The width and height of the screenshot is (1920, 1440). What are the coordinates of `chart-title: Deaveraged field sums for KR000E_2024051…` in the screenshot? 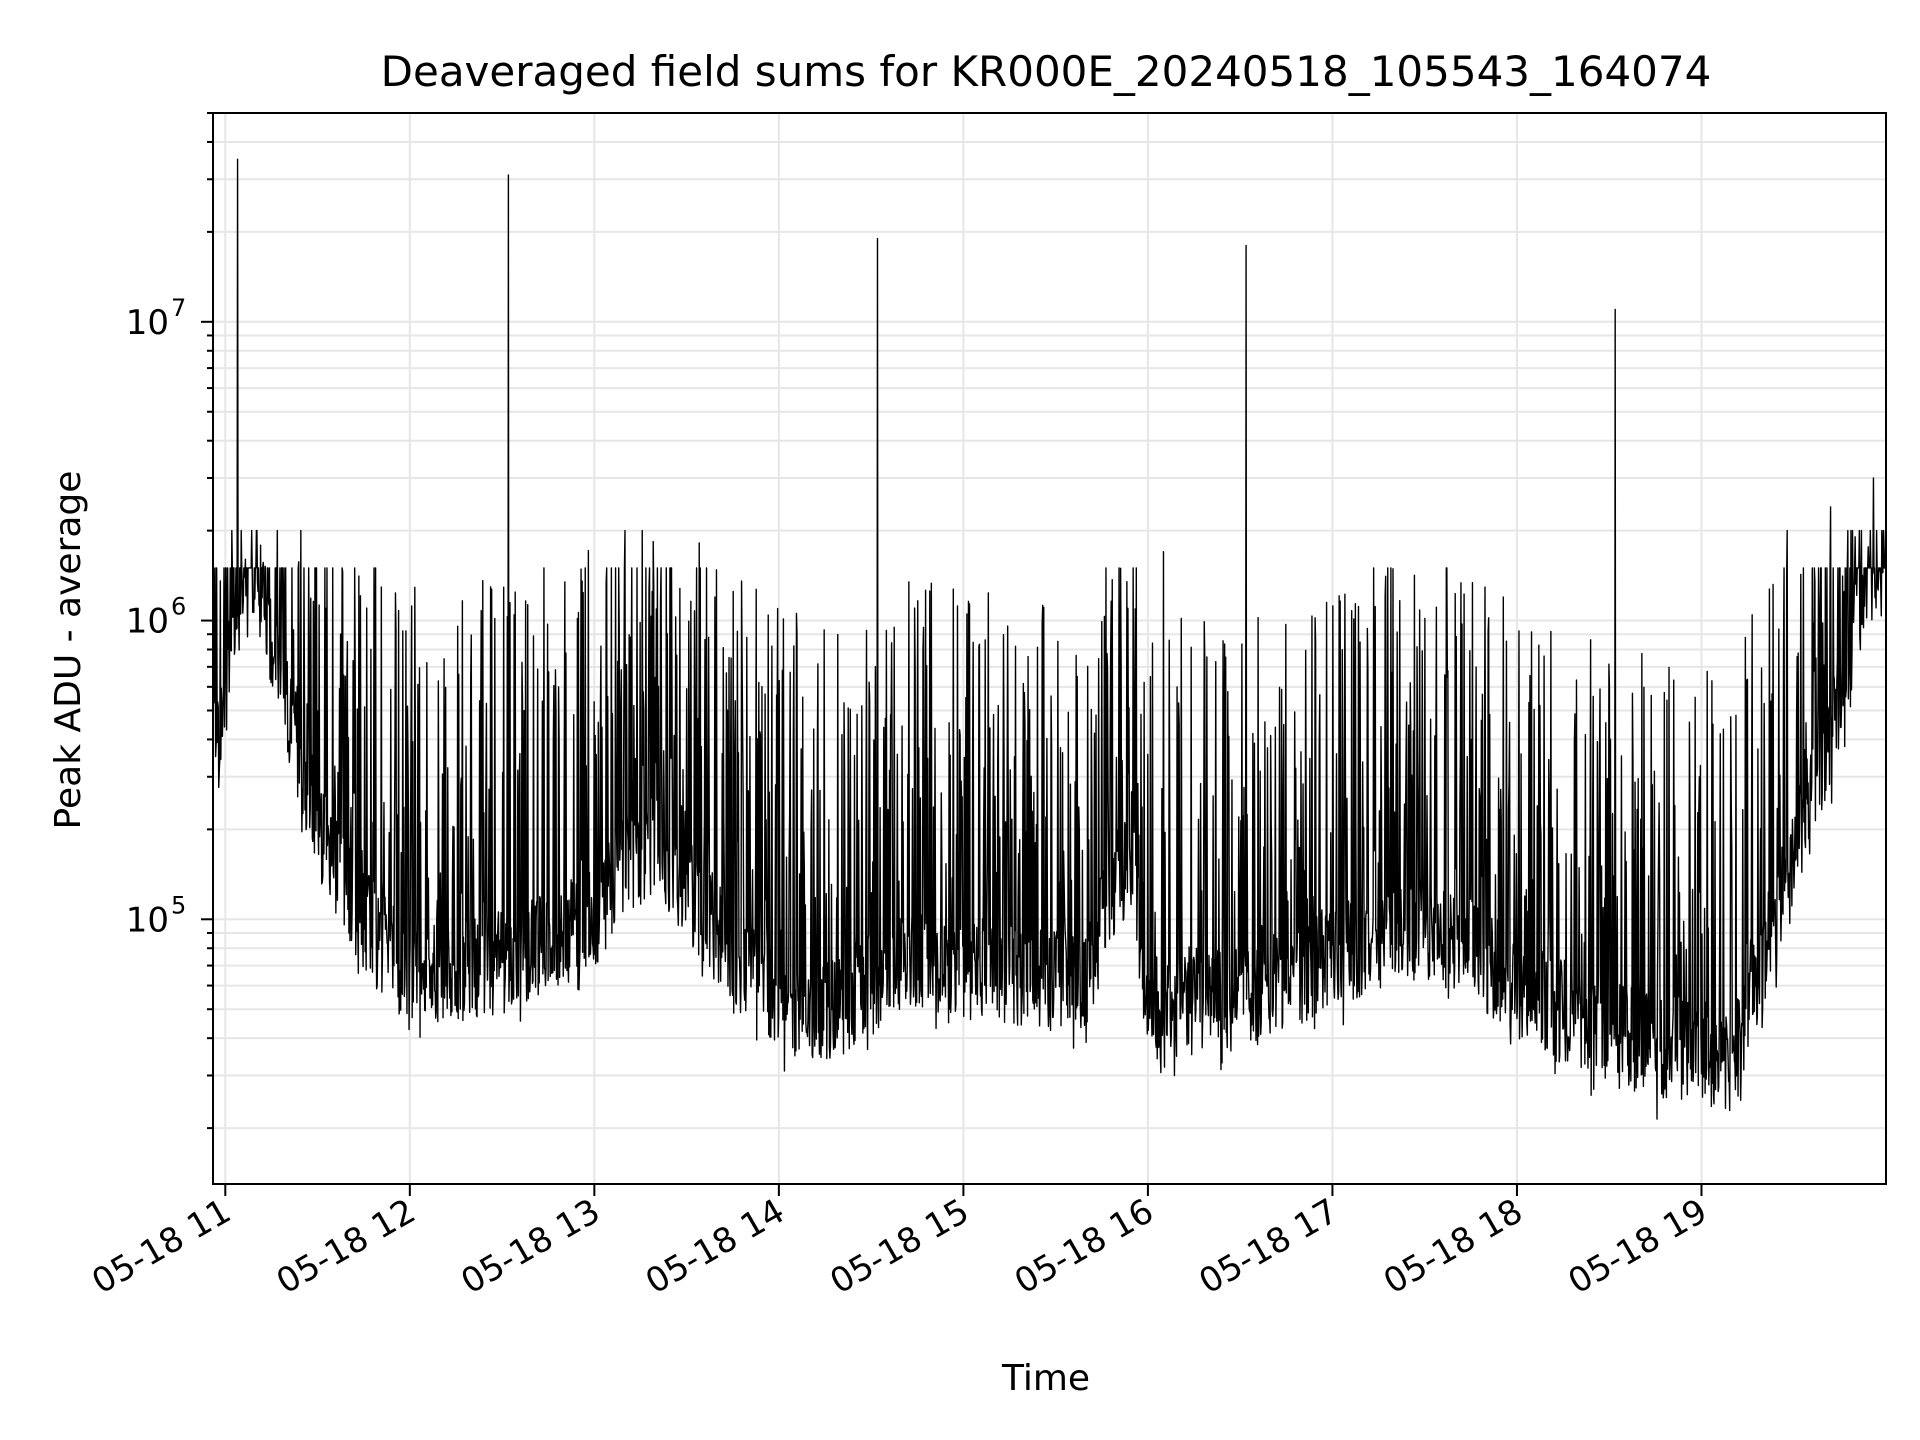 It's located at (1046, 71).